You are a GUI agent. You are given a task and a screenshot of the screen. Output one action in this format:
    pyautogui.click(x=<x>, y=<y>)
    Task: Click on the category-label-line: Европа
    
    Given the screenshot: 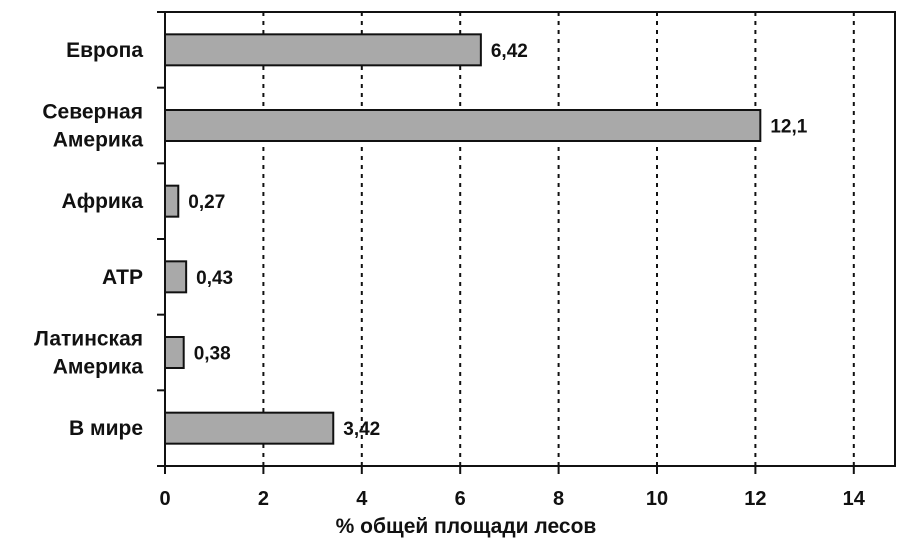 What is the action you would take?
    pyautogui.click(x=104, y=50)
    